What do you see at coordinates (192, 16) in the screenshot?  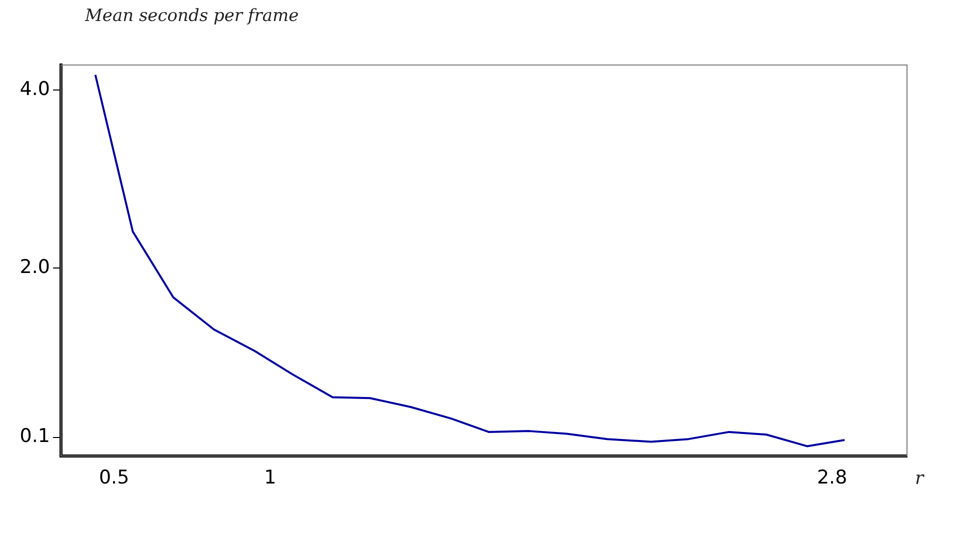 I see `y-axis-title: Mean seconds per frame` at bounding box center [192, 16].